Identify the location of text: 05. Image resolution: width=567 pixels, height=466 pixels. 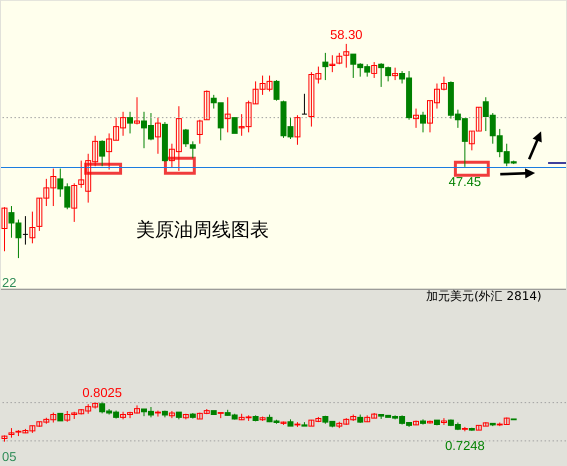
(9, 456).